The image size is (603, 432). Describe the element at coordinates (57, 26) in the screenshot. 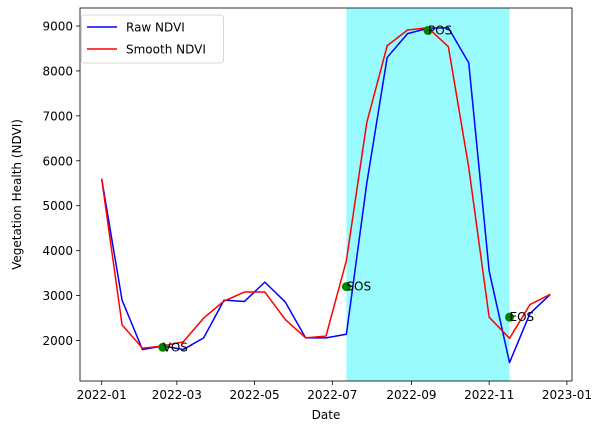

I see `y-tick-label: 9000` at that location.